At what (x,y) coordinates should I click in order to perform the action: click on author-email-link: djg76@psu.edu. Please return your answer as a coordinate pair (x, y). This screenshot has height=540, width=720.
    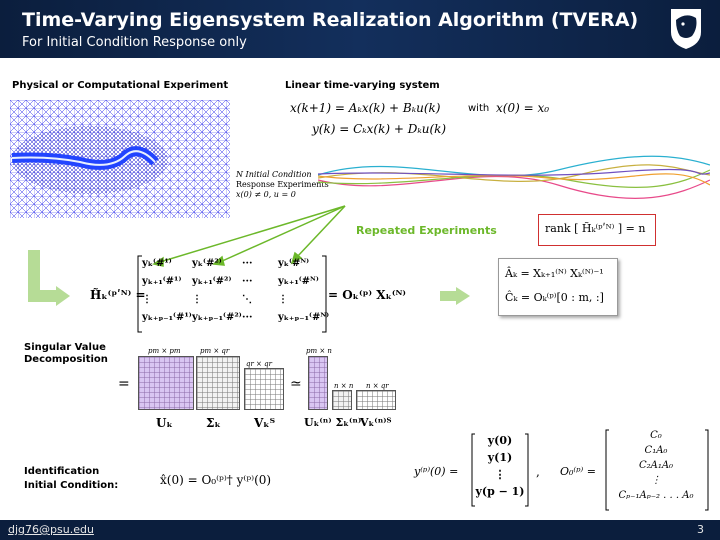
    Looking at the image, I should click on (51, 529).